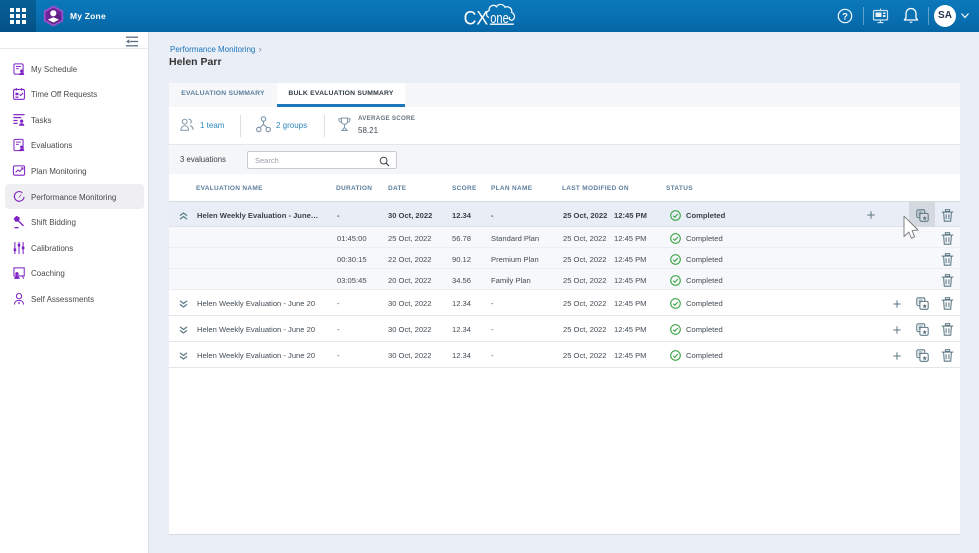 Image resolution: width=979 pixels, height=553 pixels. Describe the element at coordinates (499, 18) in the screenshot. I see `svg-text: one` at that location.